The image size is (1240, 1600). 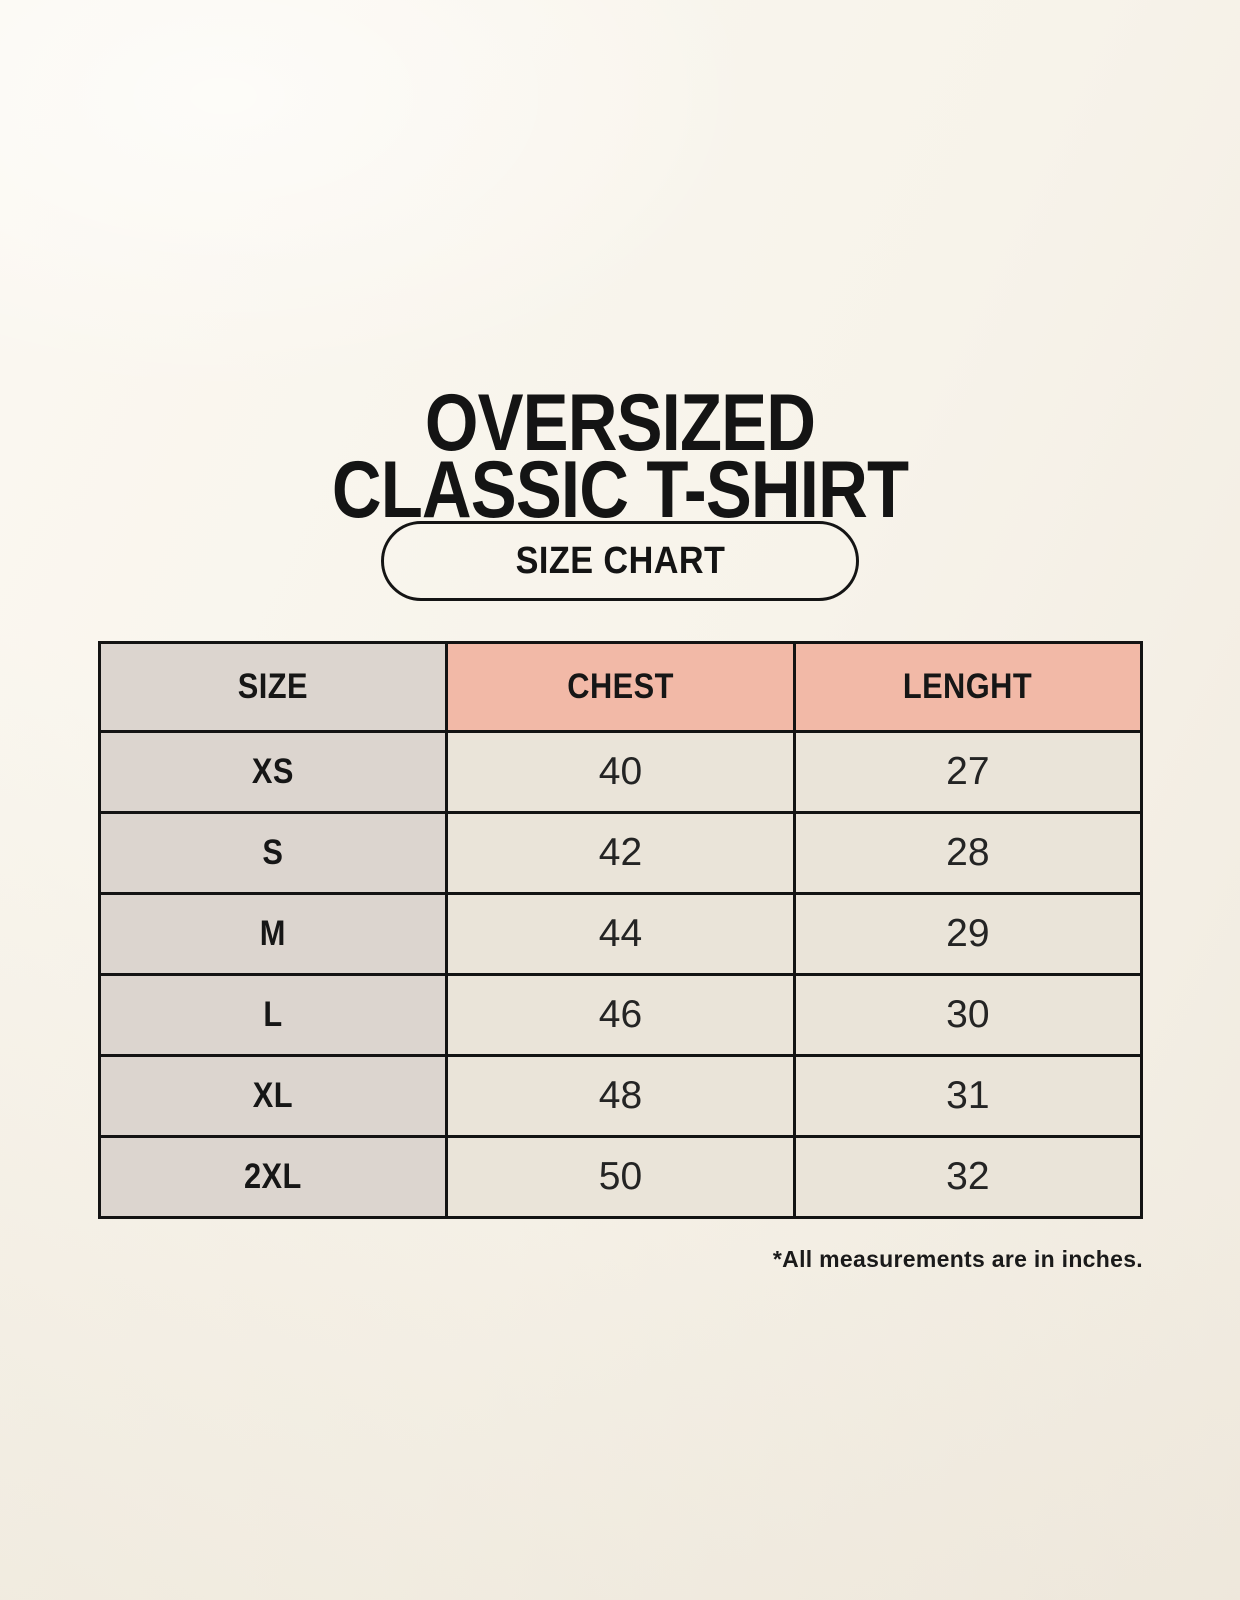 What do you see at coordinates (968, 1015) in the screenshot?
I see `length-value-cell: 30` at bounding box center [968, 1015].